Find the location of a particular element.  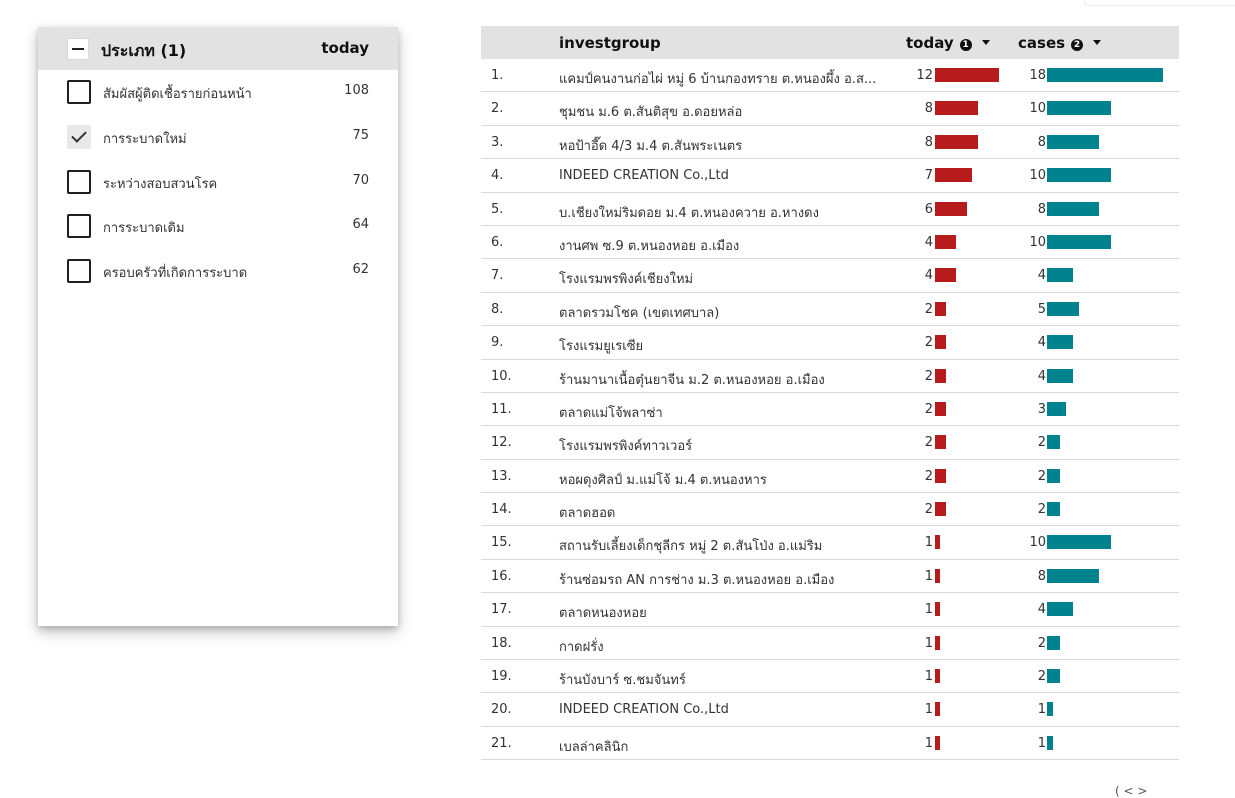

table-row: 3. หอป้าอี๊ด 4/3 ม.4 ต.สันพระเนตร 8 8 is located at coordinates (830, 143).